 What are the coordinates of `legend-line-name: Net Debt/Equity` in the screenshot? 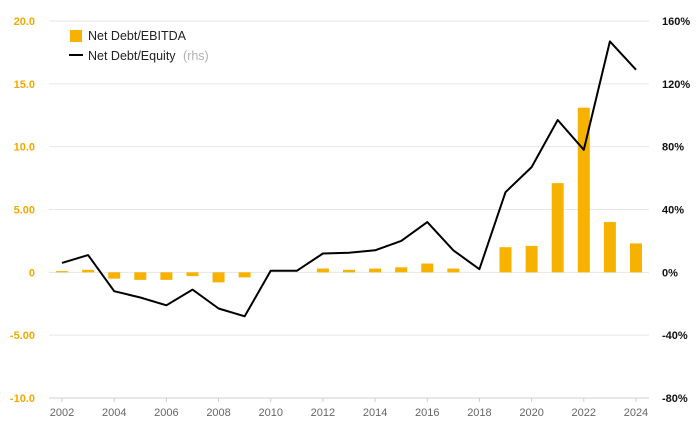 It's located at (132, 56).